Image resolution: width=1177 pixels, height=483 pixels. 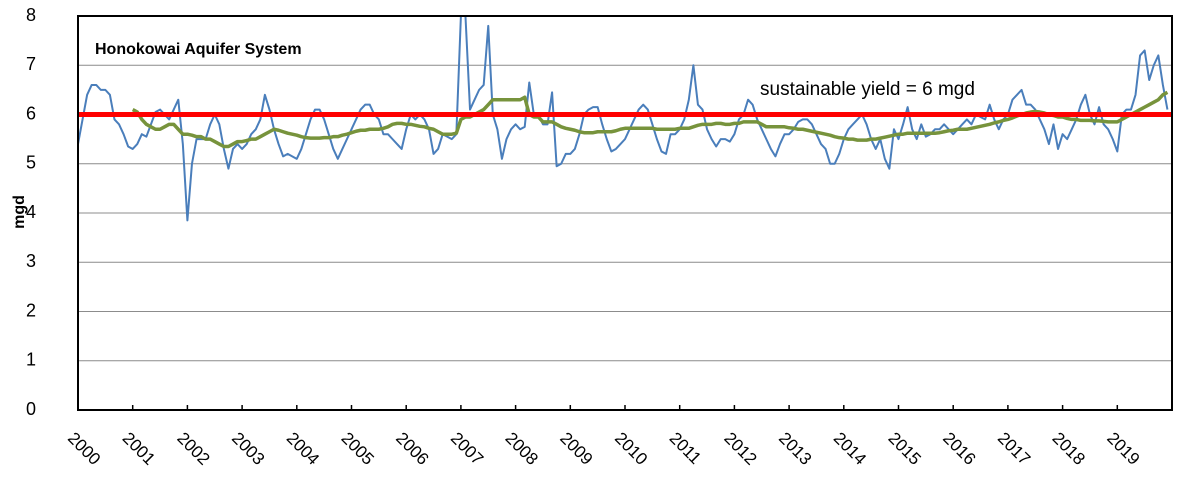 What do you see at coordinates (1069, 449) in the screenshot?
I see `x-tick-label: 2018` at bounding box center [1069, 449].